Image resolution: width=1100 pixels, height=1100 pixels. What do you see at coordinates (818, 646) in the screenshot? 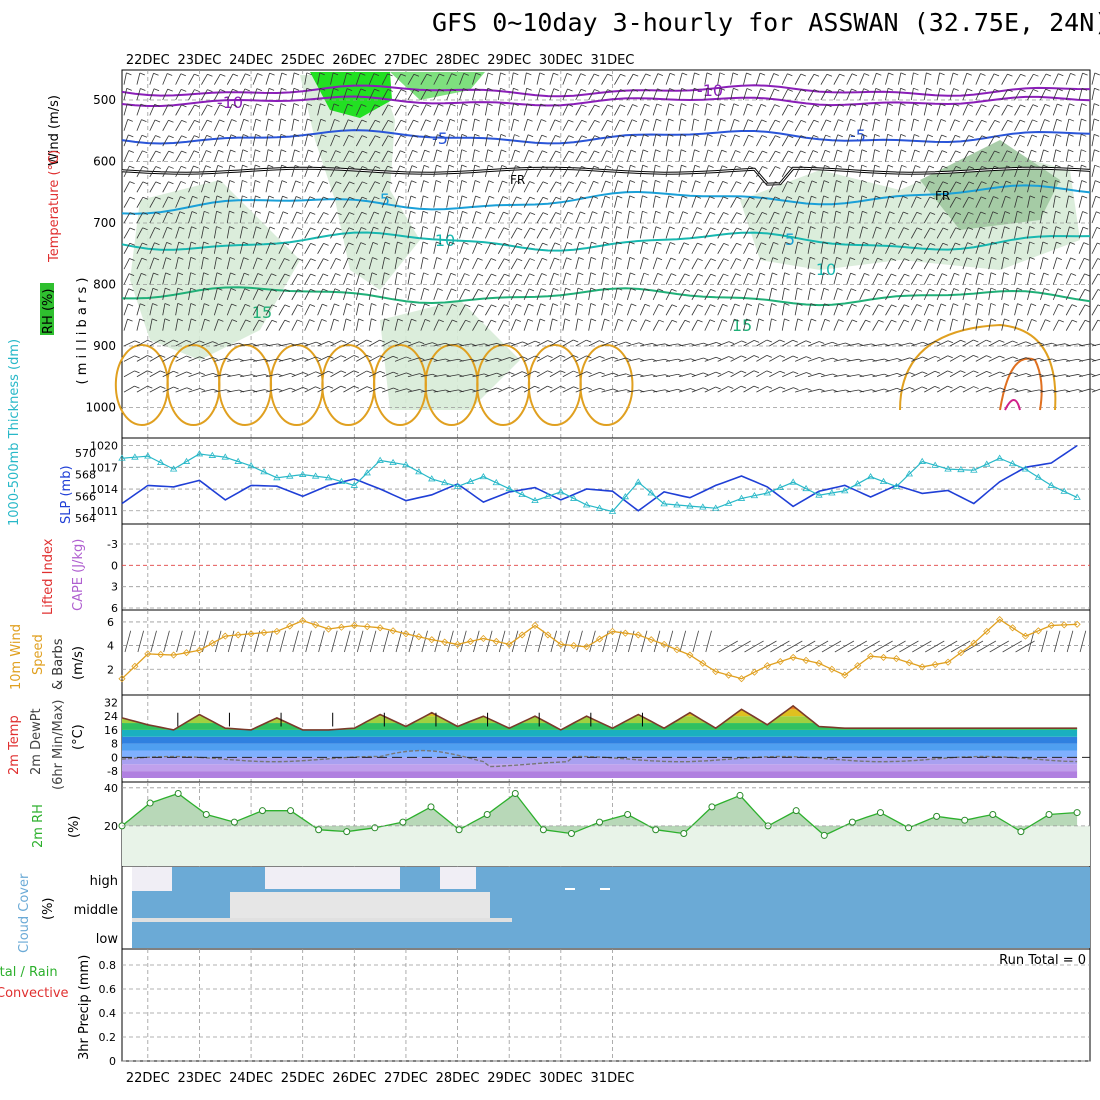
I see `wind-barb-10m` at bounding box center [818, 646].